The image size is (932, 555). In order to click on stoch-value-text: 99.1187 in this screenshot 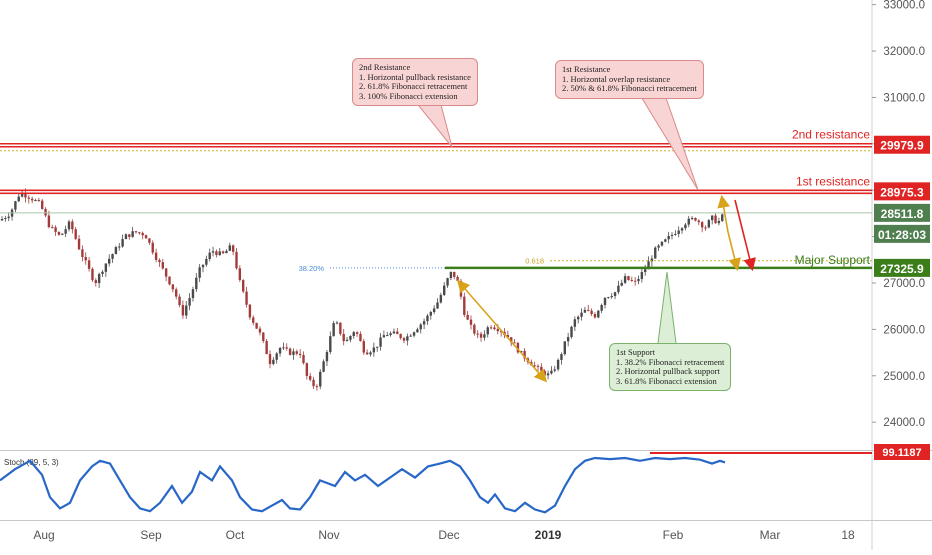, I will do `click(901, 453)`.